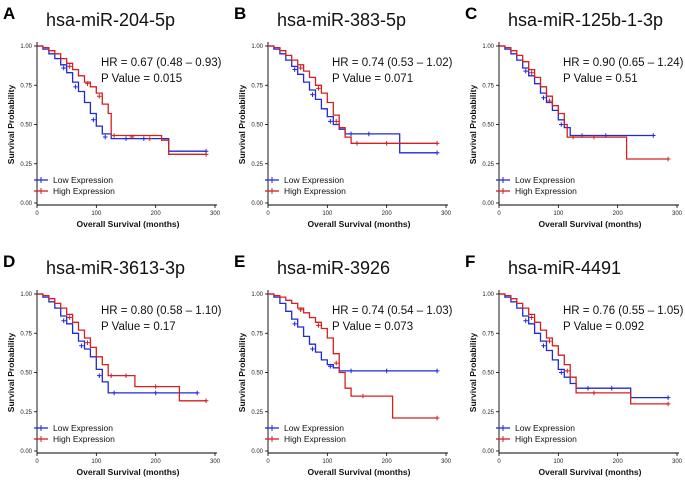  Describe the element at coordinates (623, 63) in the screenshot. I see `hr-annotation: HR = 0.90 (0.65 – 1.24)` at that location.